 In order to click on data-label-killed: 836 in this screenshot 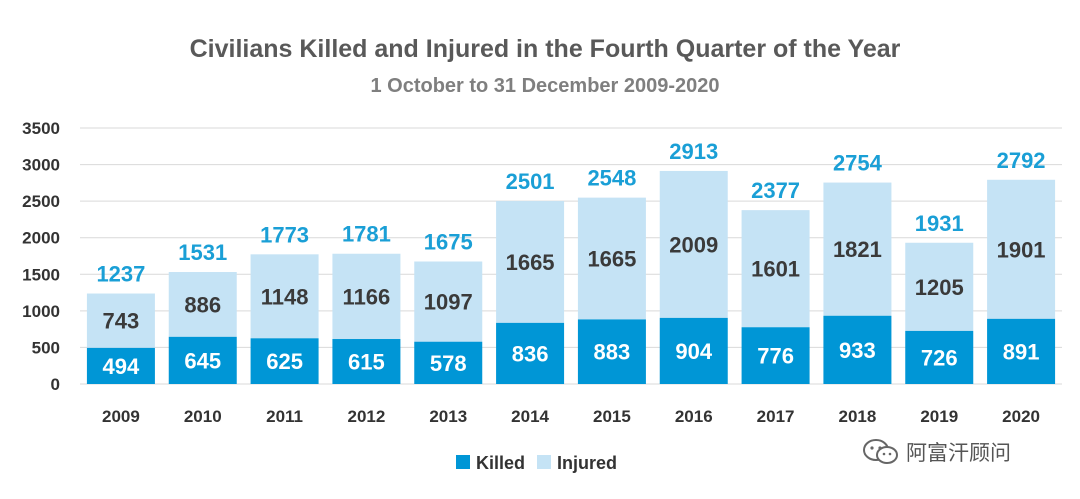, I will do `click(530, 353)`.